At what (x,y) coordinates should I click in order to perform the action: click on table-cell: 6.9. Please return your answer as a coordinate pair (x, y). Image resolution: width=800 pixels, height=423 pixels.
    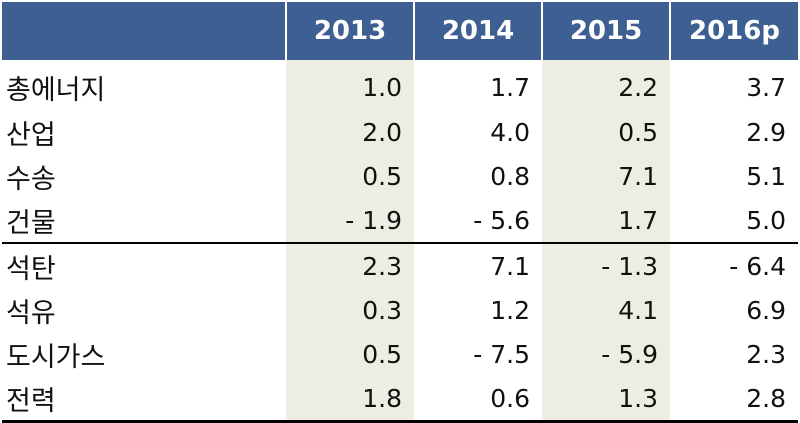
    Looking at the image, I should click on (766, 310).